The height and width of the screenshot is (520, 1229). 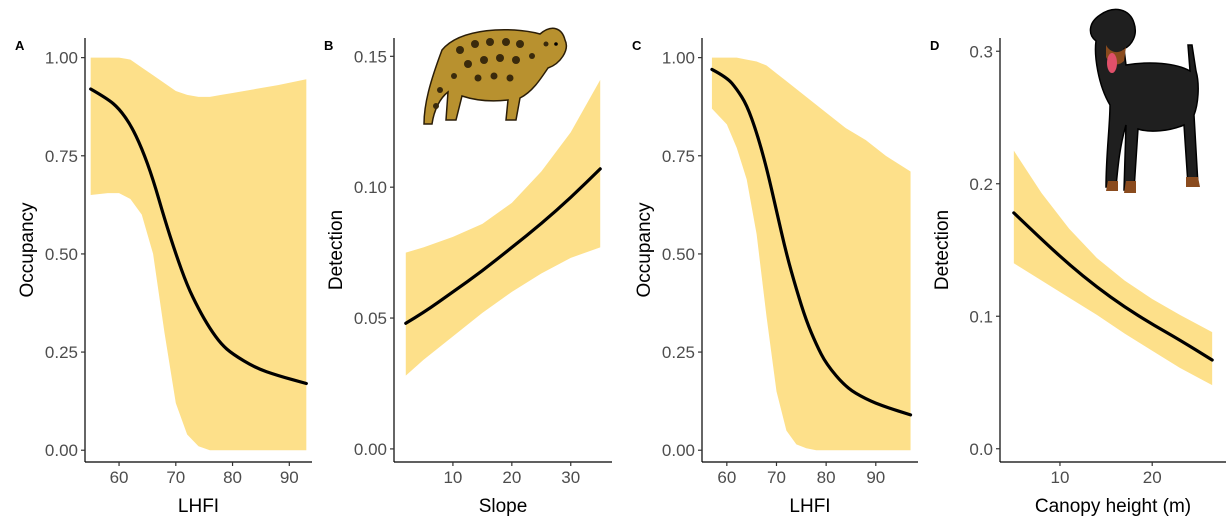 What do you see at coordinates (981, 316) in the screenshot?
I see `y-tick-label: 0.1` at bounding box center [981, 316].